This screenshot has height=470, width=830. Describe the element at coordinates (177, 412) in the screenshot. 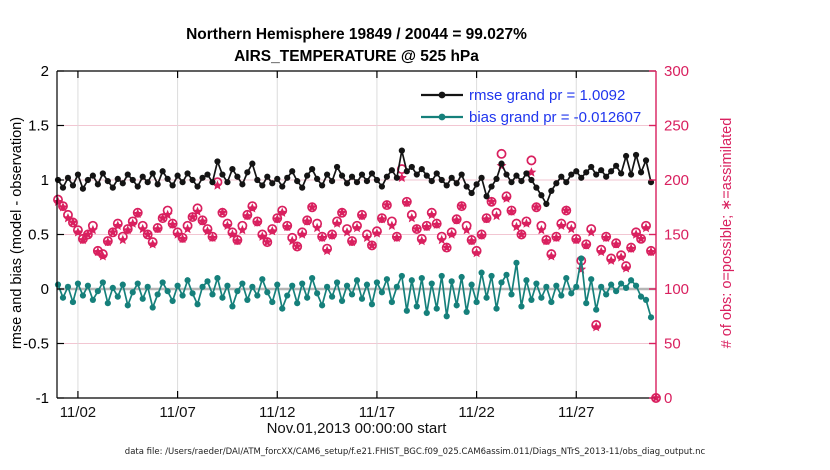

I see `x-tick-label: 11/07` at that location.